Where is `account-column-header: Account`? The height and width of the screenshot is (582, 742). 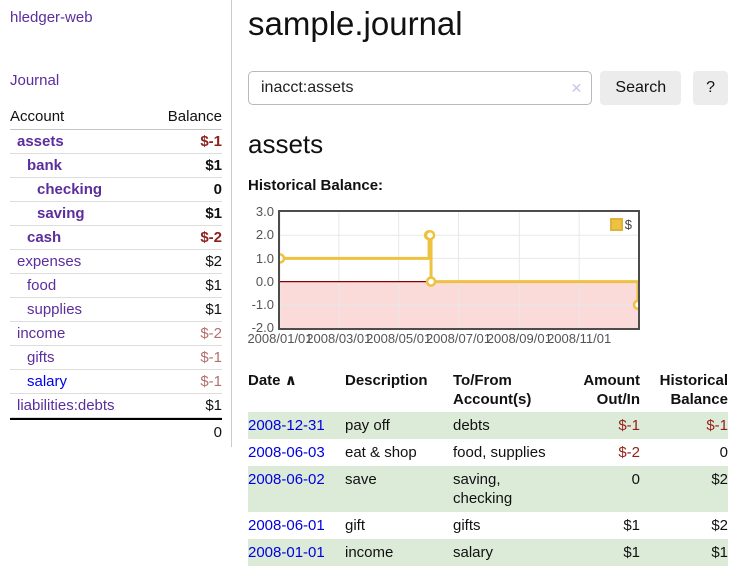
account-column-header: Account is located at coordinates (37, 116).